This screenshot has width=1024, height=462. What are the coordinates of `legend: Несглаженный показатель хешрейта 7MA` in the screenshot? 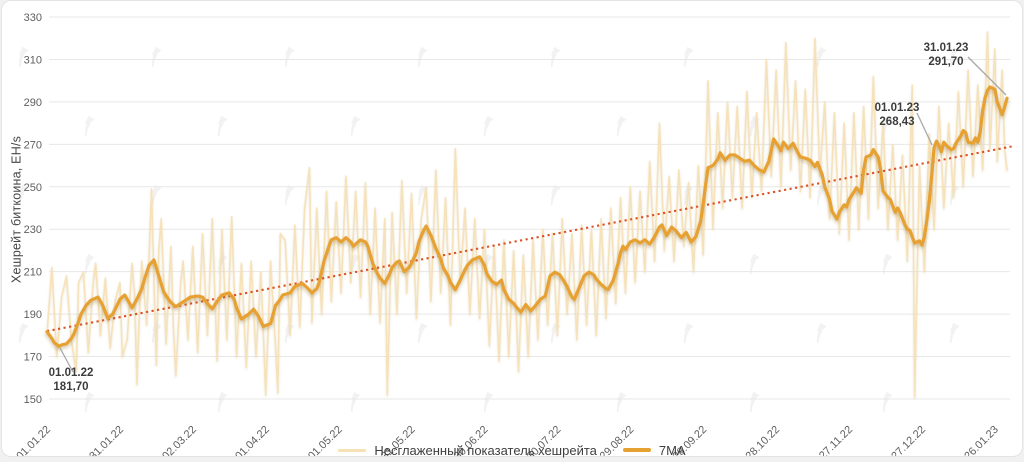 It's located at (512, 450).